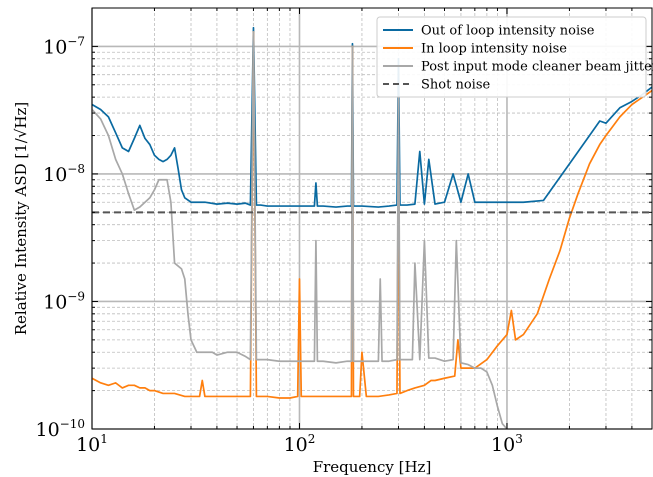 The width and height of the screenshot is (653, 477). I want to click on x-tick-label: 103, so click(507, 444).